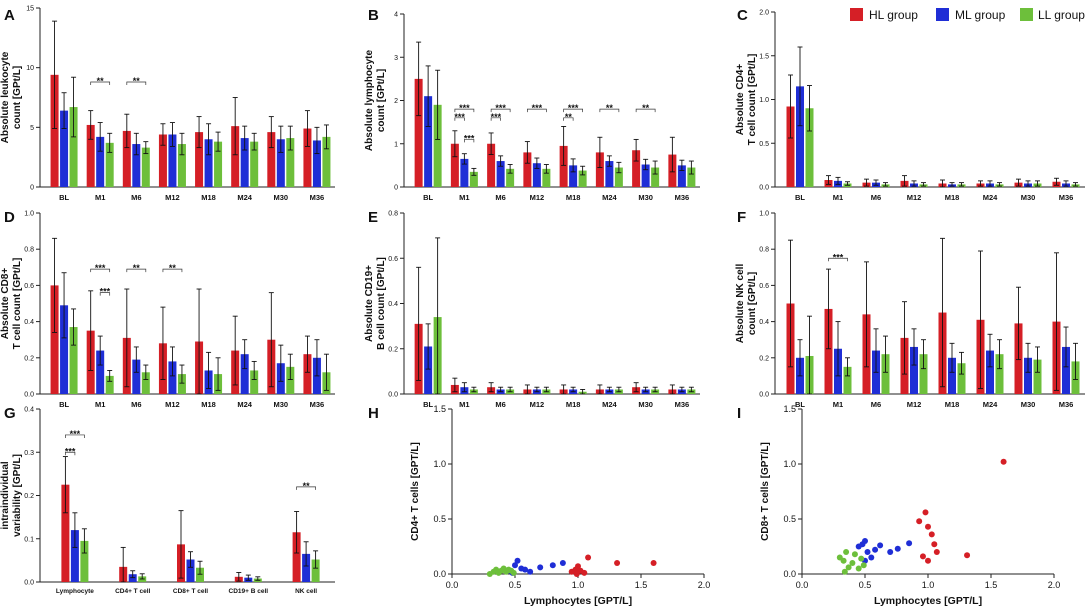 The height and width of the screenshot is (612, 1091). I want to click on y-tick-label: 0.0, so click(789, 574).